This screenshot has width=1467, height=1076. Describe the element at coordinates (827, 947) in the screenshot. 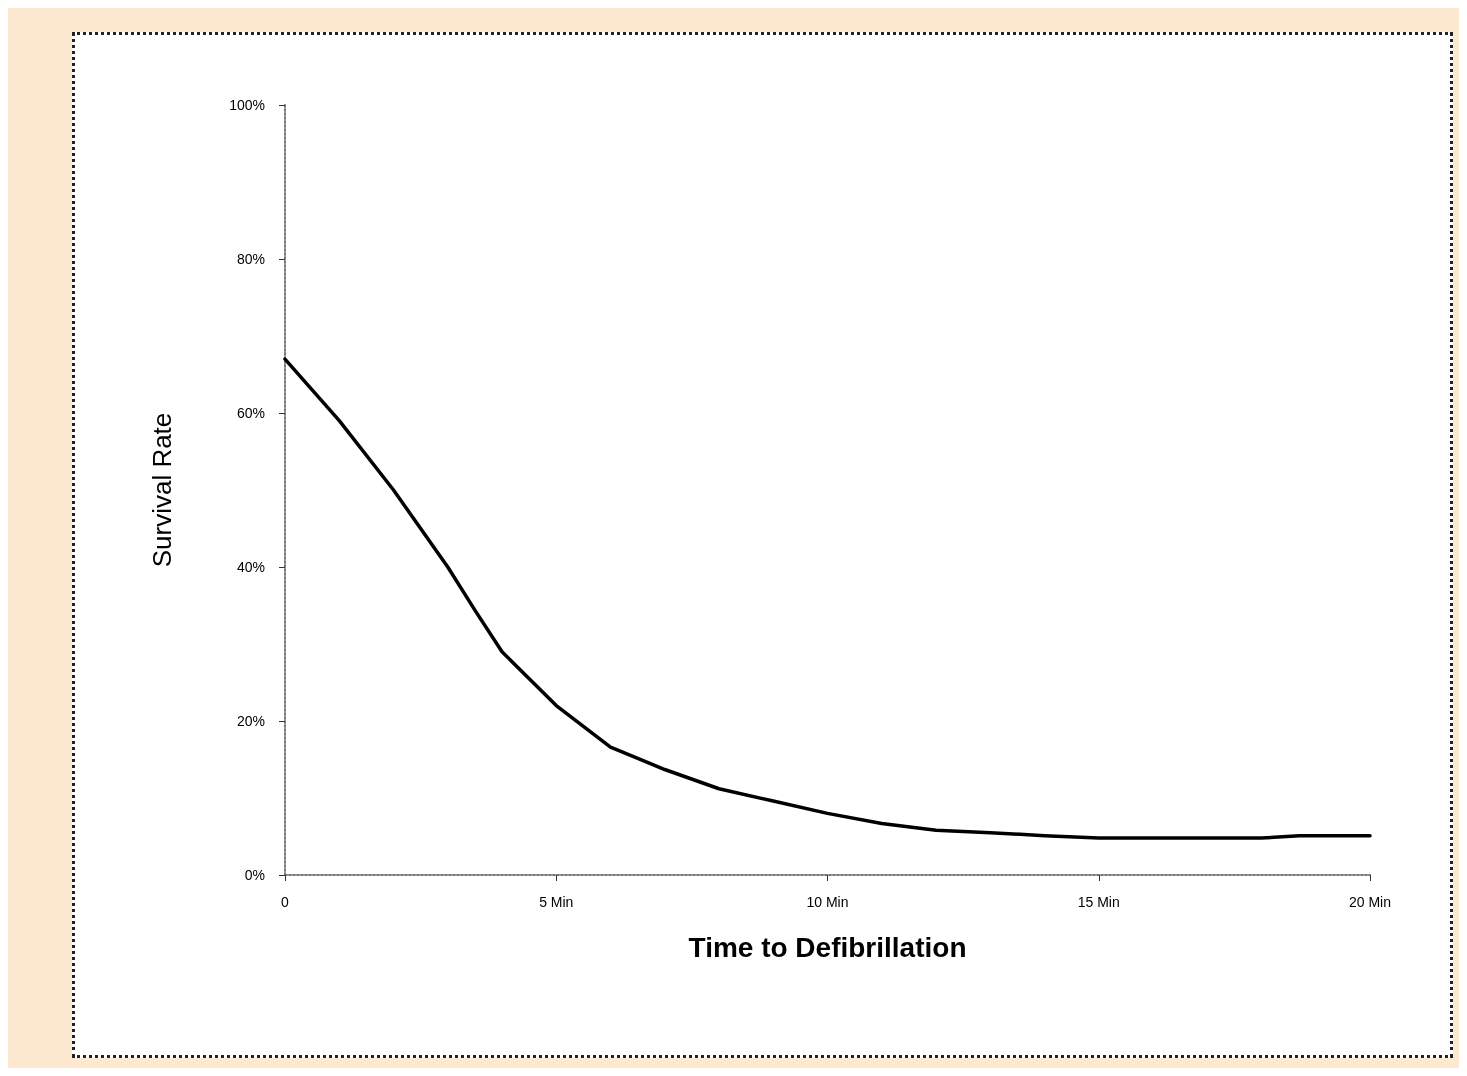

I see `x-axis-title: Time to Defibrillation` at that location.